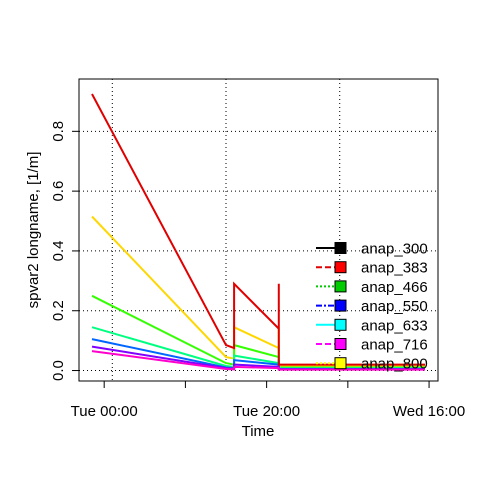  I want to click on x-axis: Tue 00:00 Tue 20:00 Wed 16:00, so click(268, 400).